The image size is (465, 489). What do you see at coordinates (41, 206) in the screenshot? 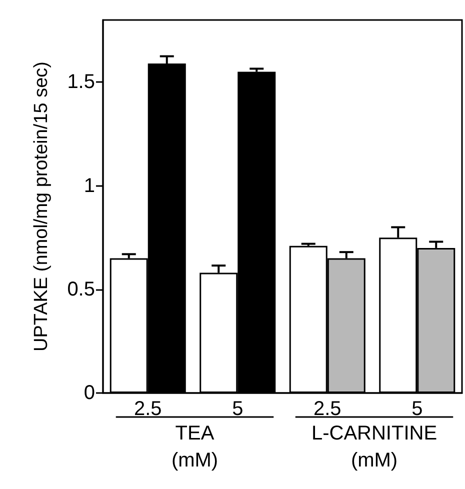
I see `y-axis-title: UPTAKE (nmol/mg protein/15 sec)` at bounding box center [41, 206].